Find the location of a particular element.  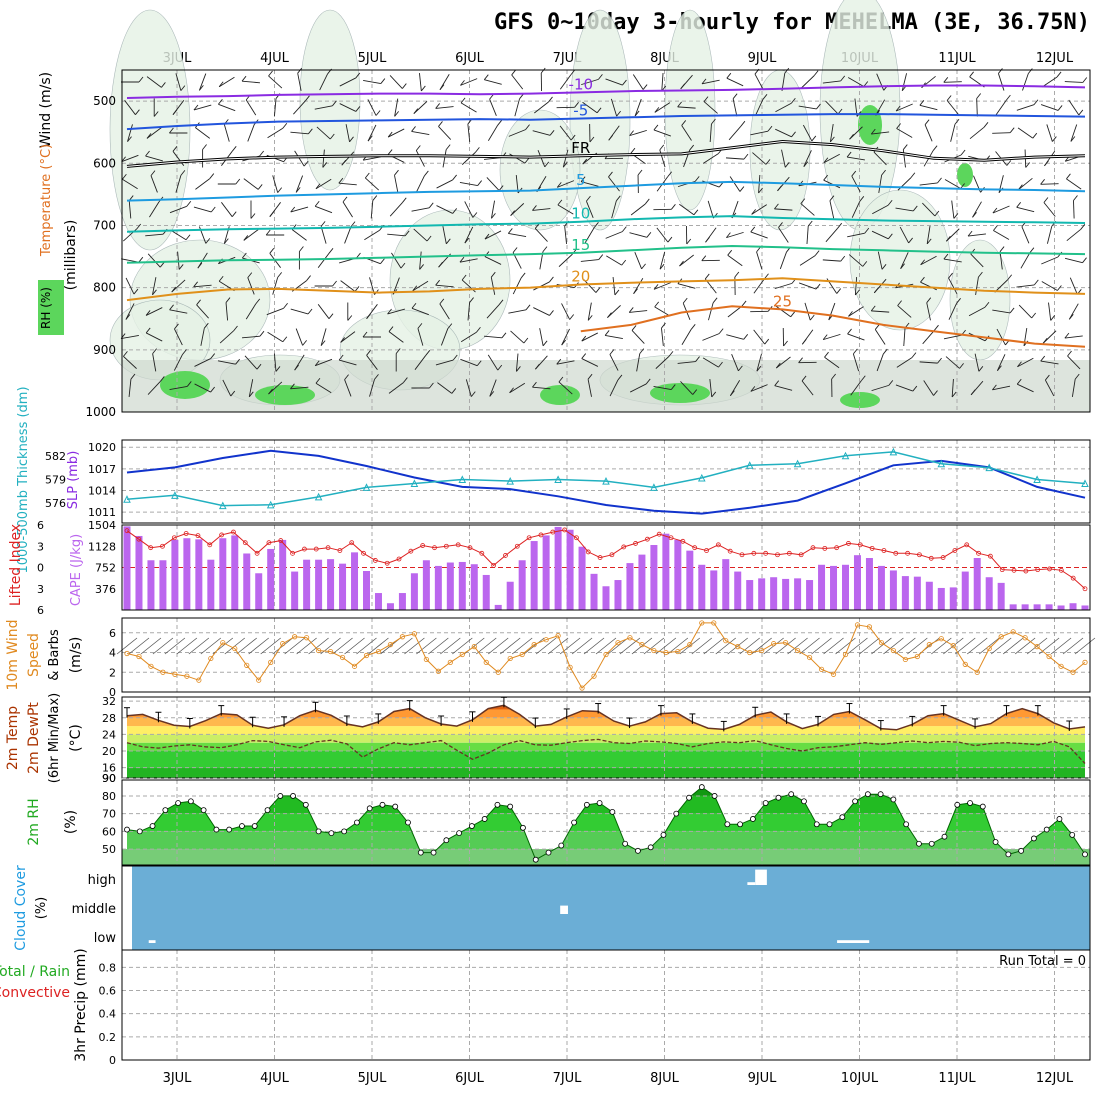

wind-tick: 4 is located at coordinates (112, 653).